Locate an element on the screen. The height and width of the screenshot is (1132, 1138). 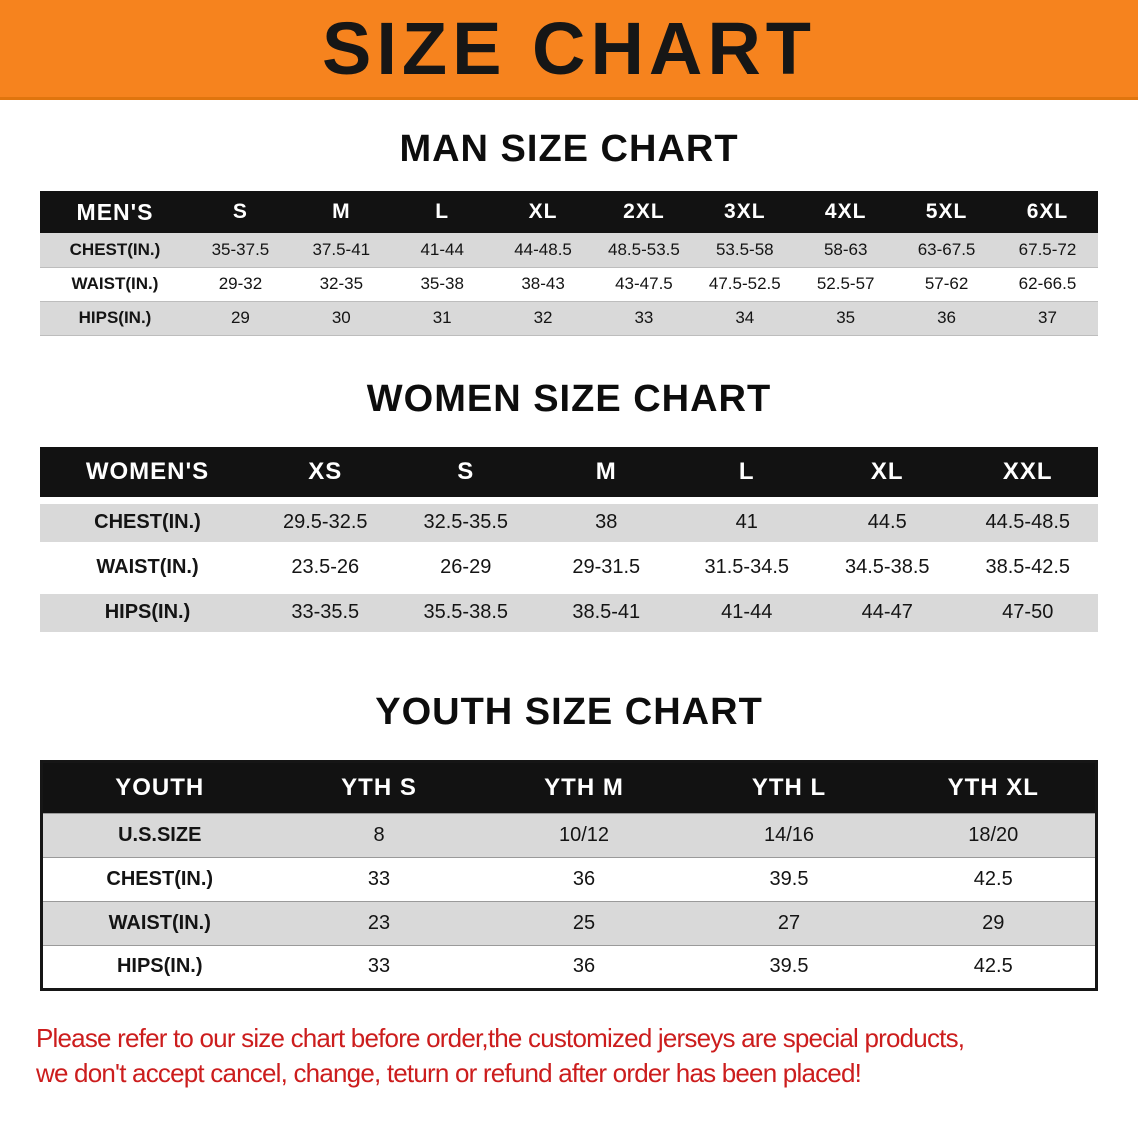
size-value-cell: 34 is located at coordinates (745, 318).